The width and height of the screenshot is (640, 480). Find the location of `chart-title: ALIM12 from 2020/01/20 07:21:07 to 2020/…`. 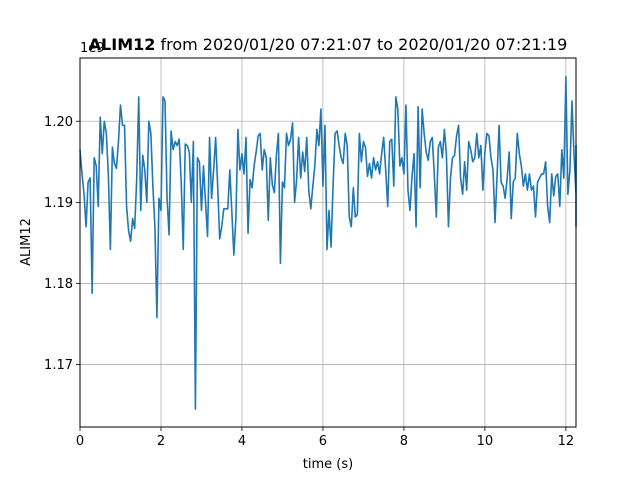

chart-title: ALIM12 from 2020/01/20 07:21:07 to 2020/… is located at coordinates (328, 44).